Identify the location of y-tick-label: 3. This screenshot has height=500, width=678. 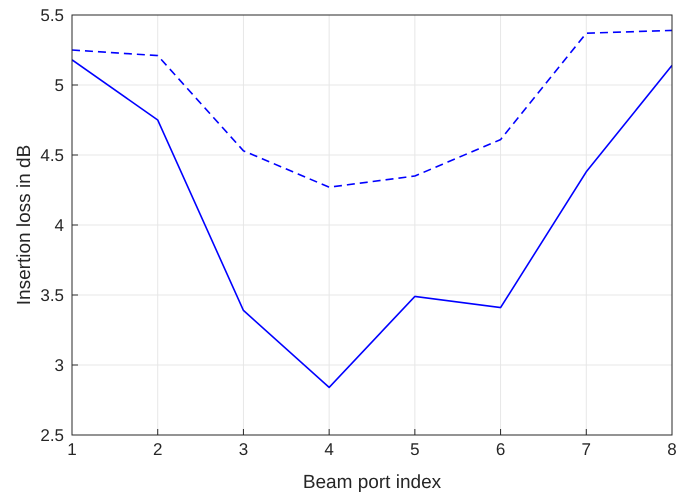
(59, 365).